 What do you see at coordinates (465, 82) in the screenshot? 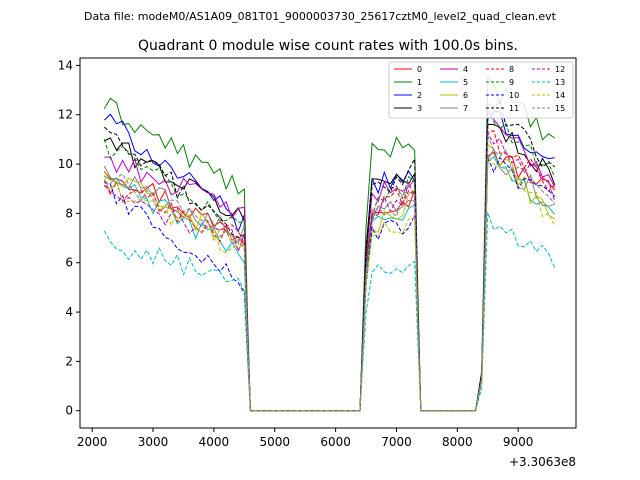
I see `legend-label-5: 5` at bounding box center [465, 82].